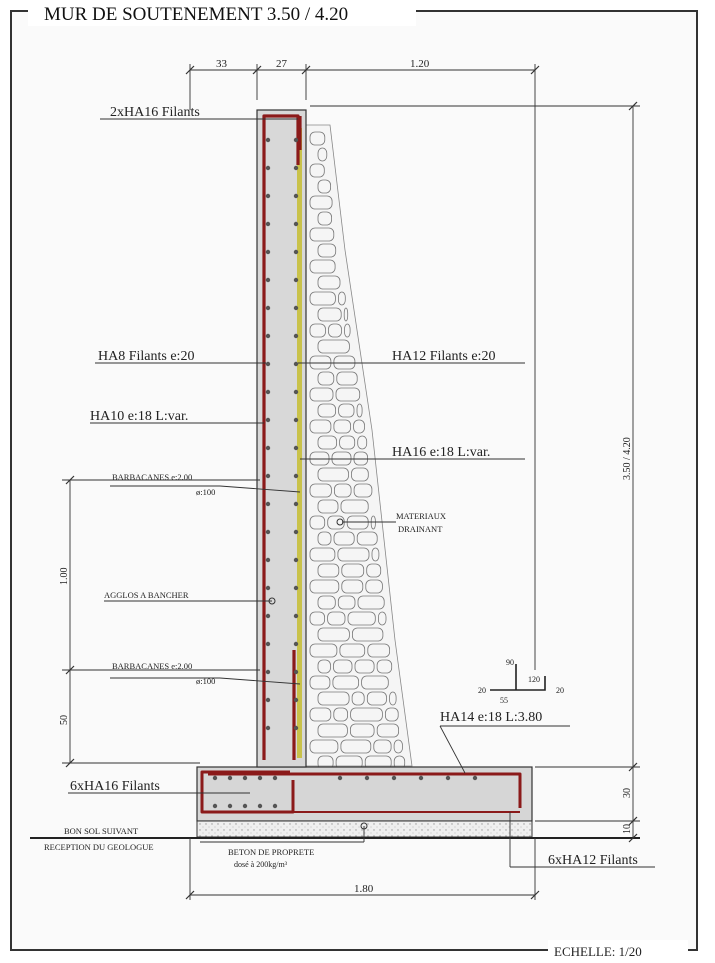 This screenshot has height=963, width=715. What do you see at coordinates (627, 458) in the screenshot?
I see `dim-right-height: 3.50 / 4.20` at bounding box center [627, 458].